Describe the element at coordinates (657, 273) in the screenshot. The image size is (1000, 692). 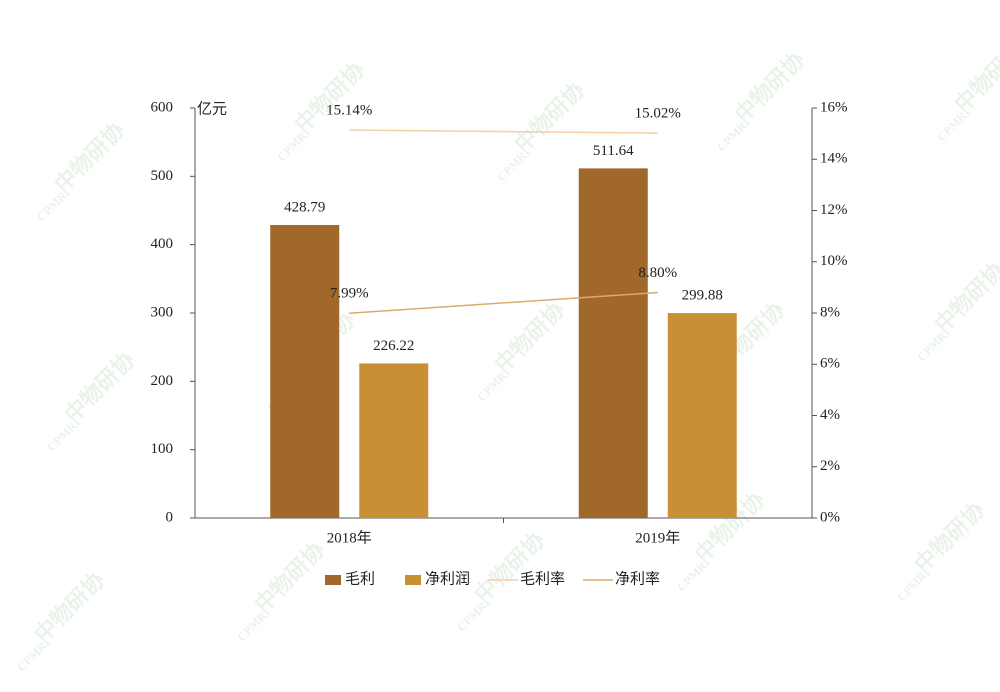
I see `line-value-label: 8.80%` at that location.